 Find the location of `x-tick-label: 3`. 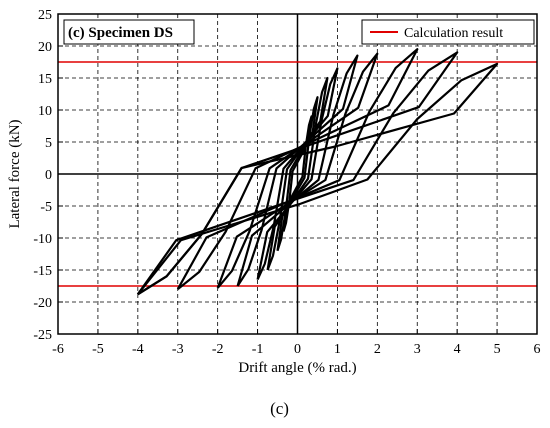

x-tick-label: 3 is located at coordinates (417, 349).